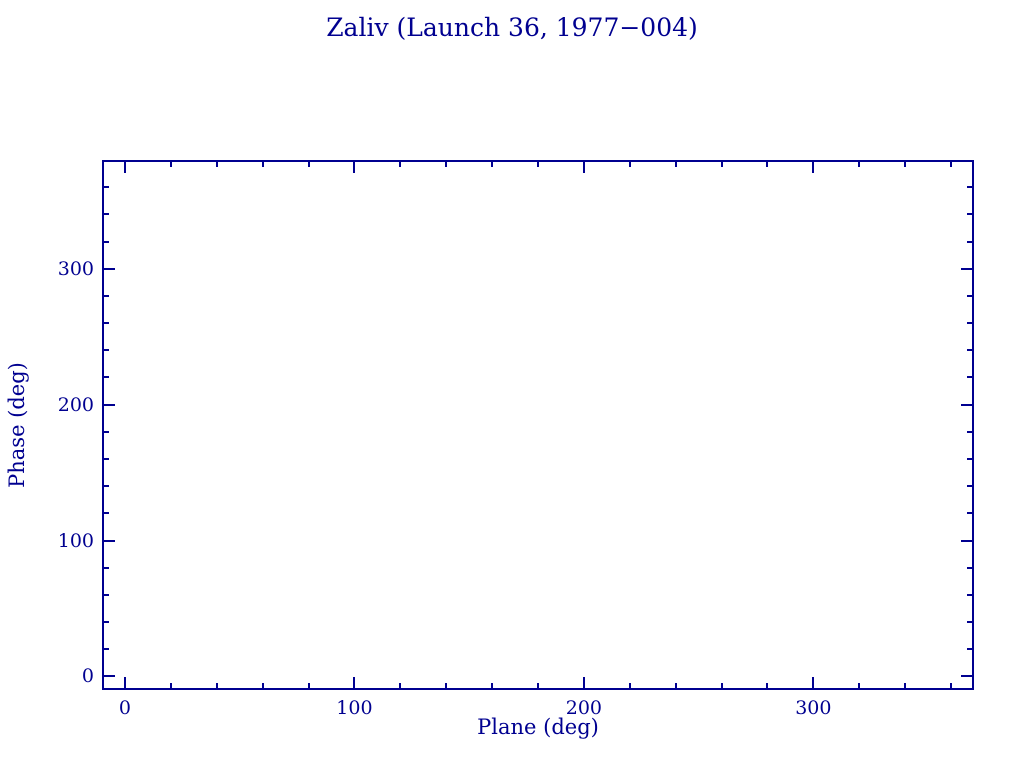  What do you see at coordinates (17, 425) in the screenshot?
I see `y-axis-label: Phase (deg)` at bounding box center [17, 425].